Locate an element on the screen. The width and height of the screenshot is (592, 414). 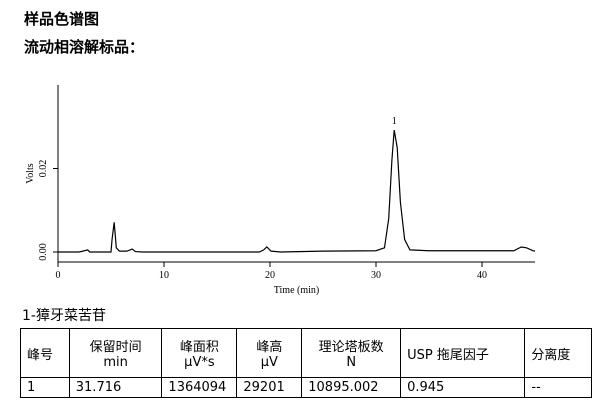
header-cell: 峰高 μV is located at coordinates (269, 353).